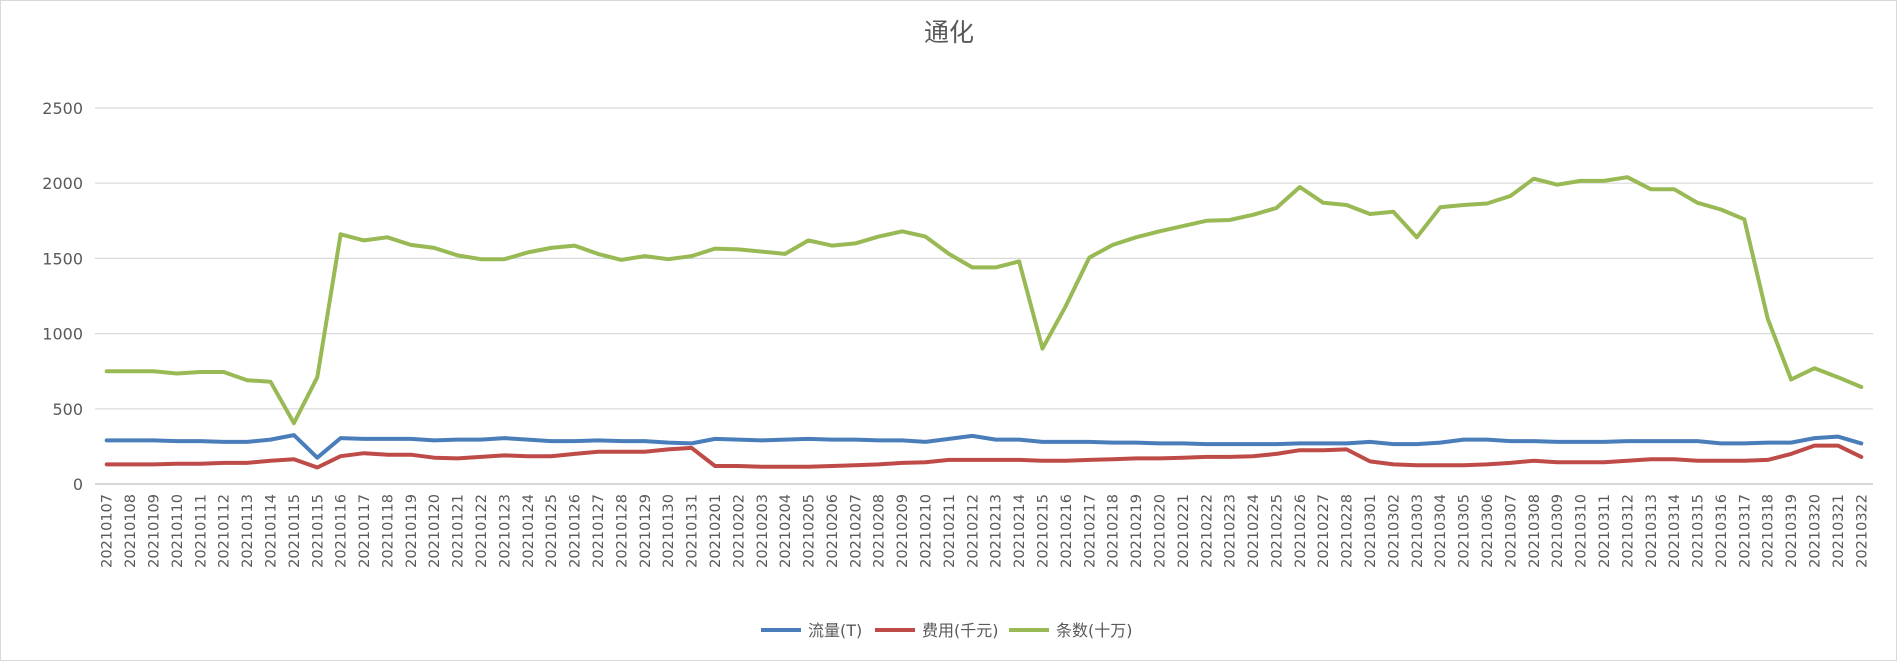 This screenshot has height=664, width=1897. I want to click on x-tick-label: 20210123, so click(505, 531).